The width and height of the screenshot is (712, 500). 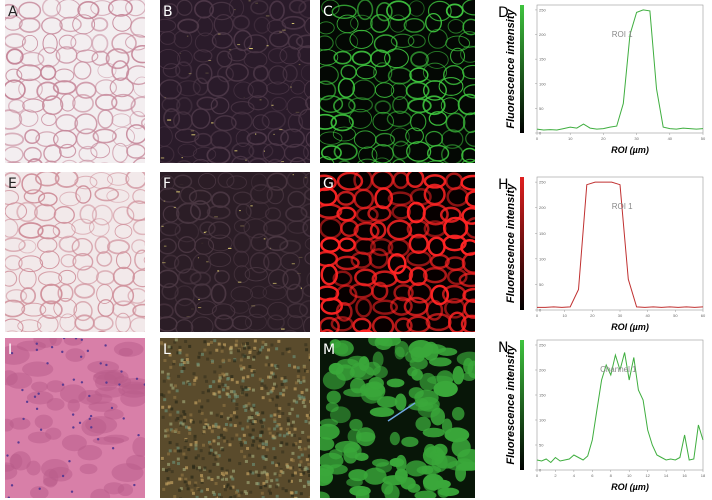 What do you see at coordinates (555, 475) in the screenshot?
I see `x-tick-label: 2` at bounding box center [555, 475].